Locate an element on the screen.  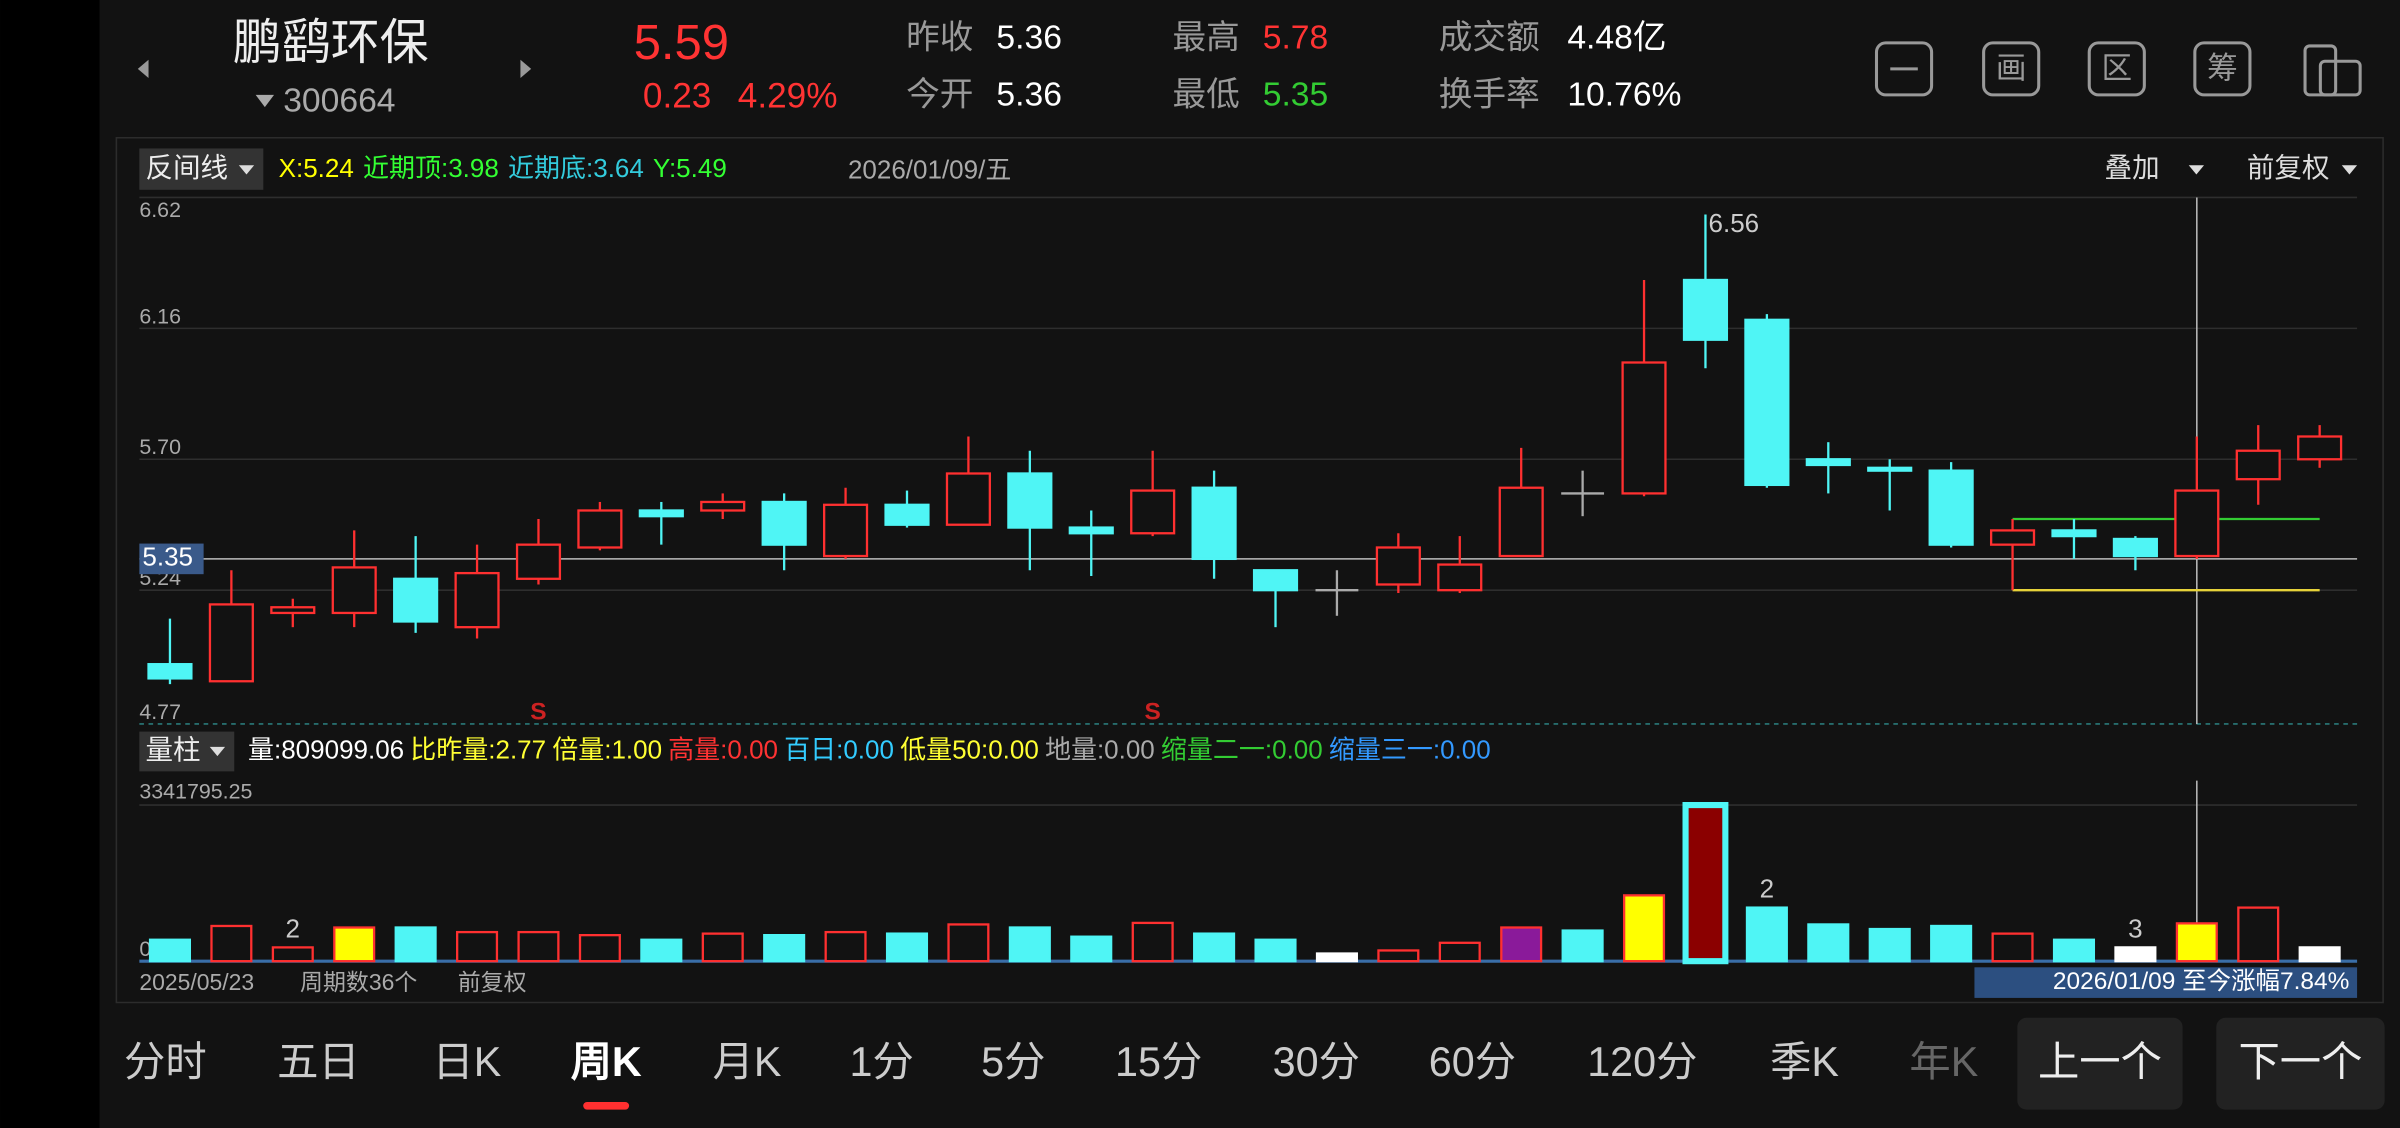
stat-label: 昨收 is located at coordinates (939, 38).